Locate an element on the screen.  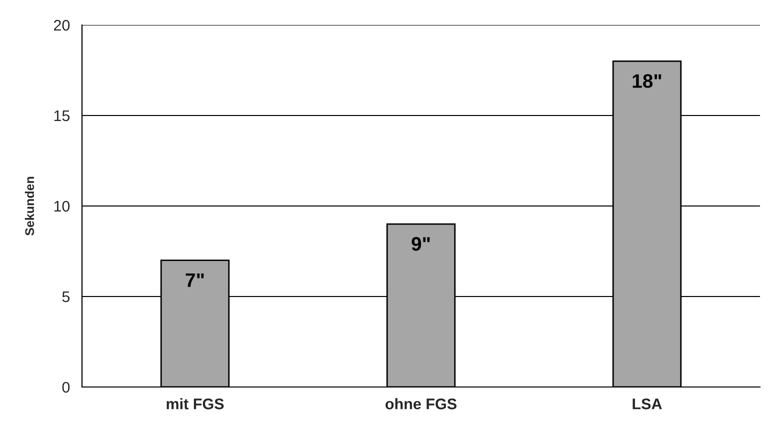
x-tick-label: mit FGS is located at coordinates (195, 404).